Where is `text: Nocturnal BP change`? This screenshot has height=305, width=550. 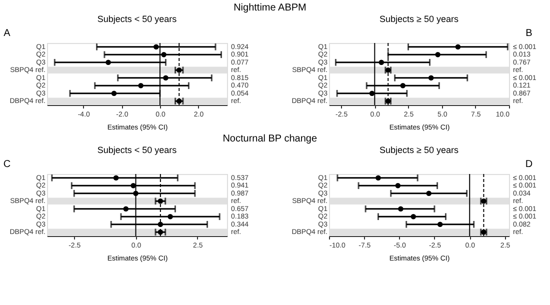
text: Nocturnal BP change is located at coordinates (270, 139).